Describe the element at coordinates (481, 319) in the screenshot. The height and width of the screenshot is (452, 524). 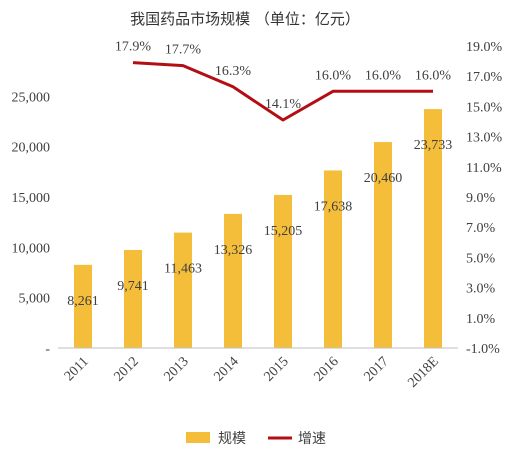
I see `y-right-tick-label: 1.0%` at that location.